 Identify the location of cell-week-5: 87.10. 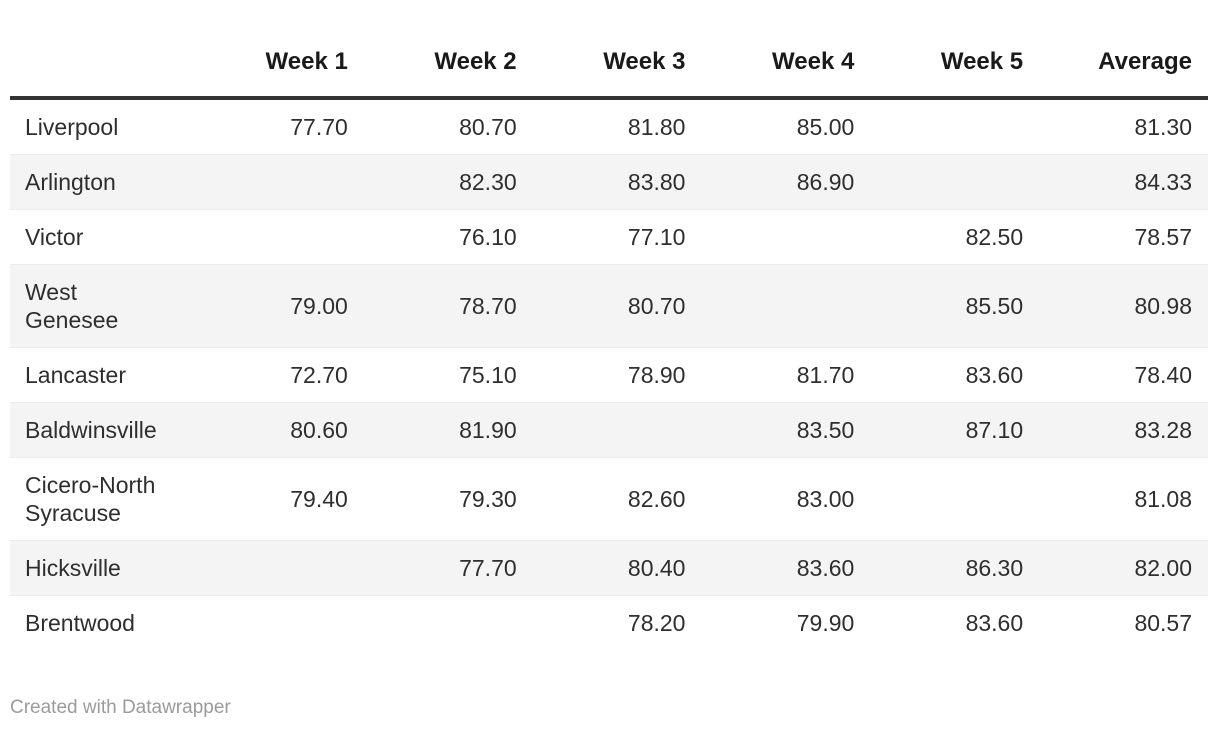
(994, 430).